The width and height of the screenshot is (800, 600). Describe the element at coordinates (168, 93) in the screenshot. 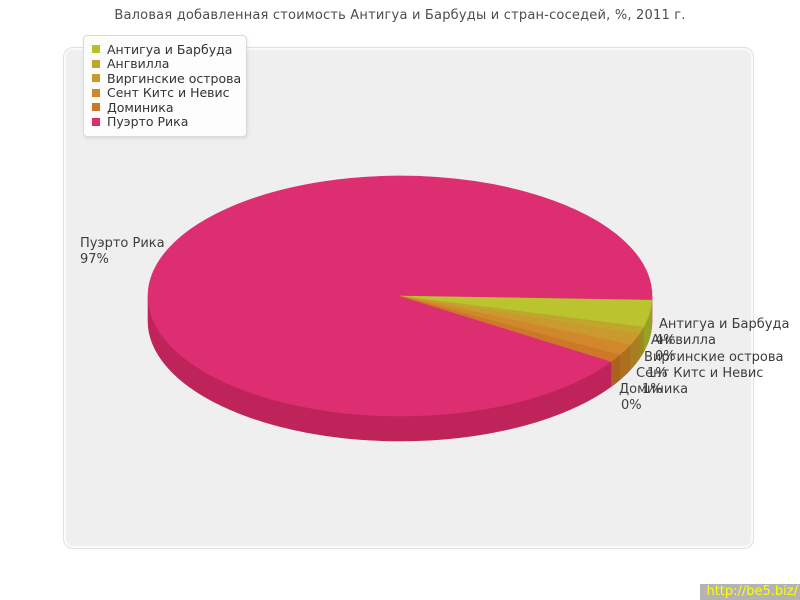

I see `legend-label: Сент Китс и Невис` at that location.